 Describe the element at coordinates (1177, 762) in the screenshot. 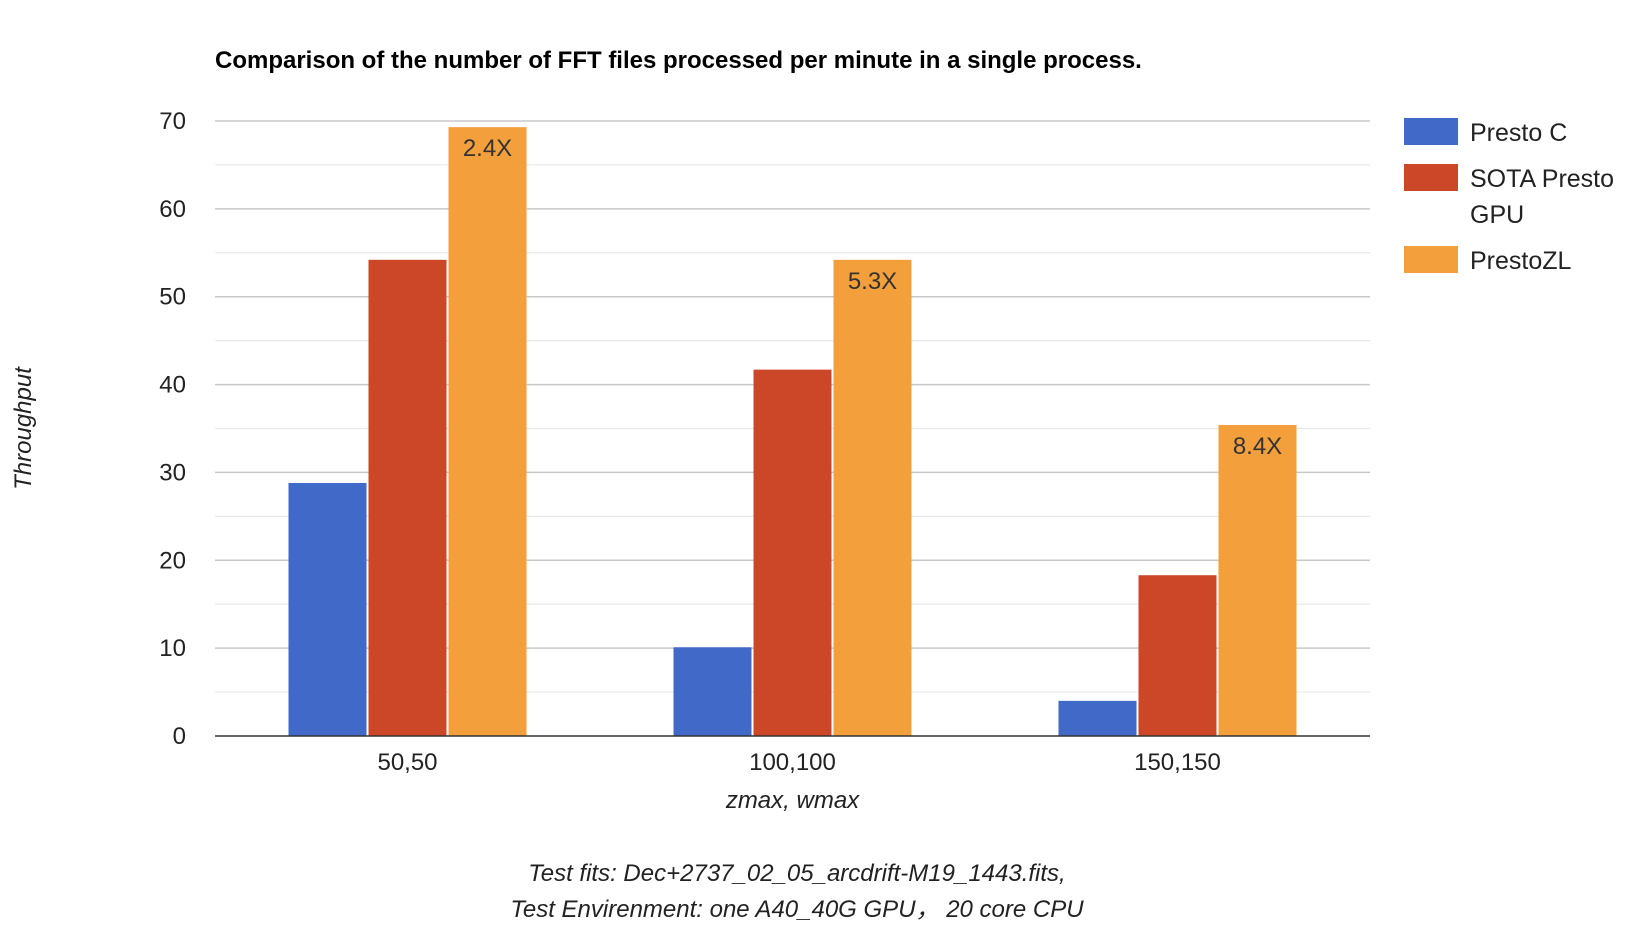

I see `x-tick-label: 150,150` at that location.